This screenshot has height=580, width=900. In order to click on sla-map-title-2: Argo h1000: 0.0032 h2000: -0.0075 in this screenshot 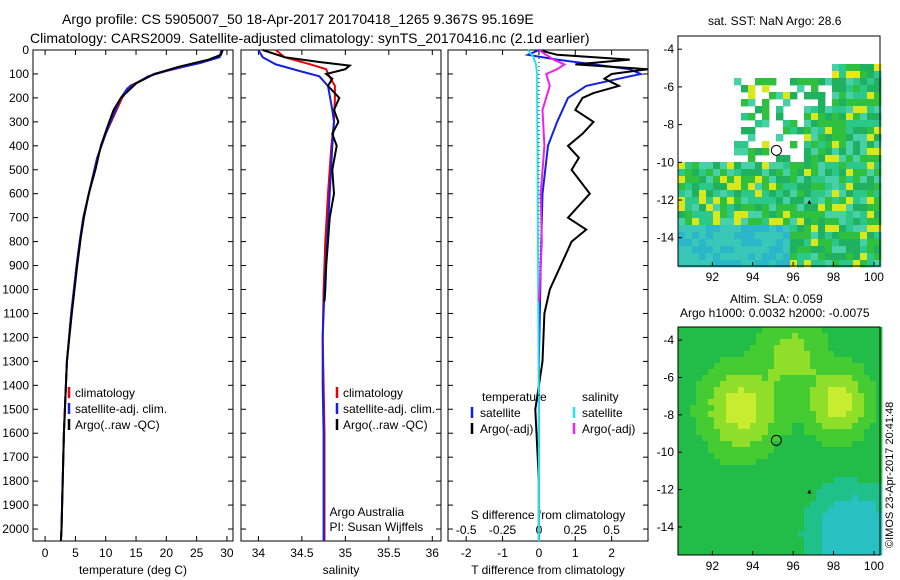, I will do `click(775, 313)`.